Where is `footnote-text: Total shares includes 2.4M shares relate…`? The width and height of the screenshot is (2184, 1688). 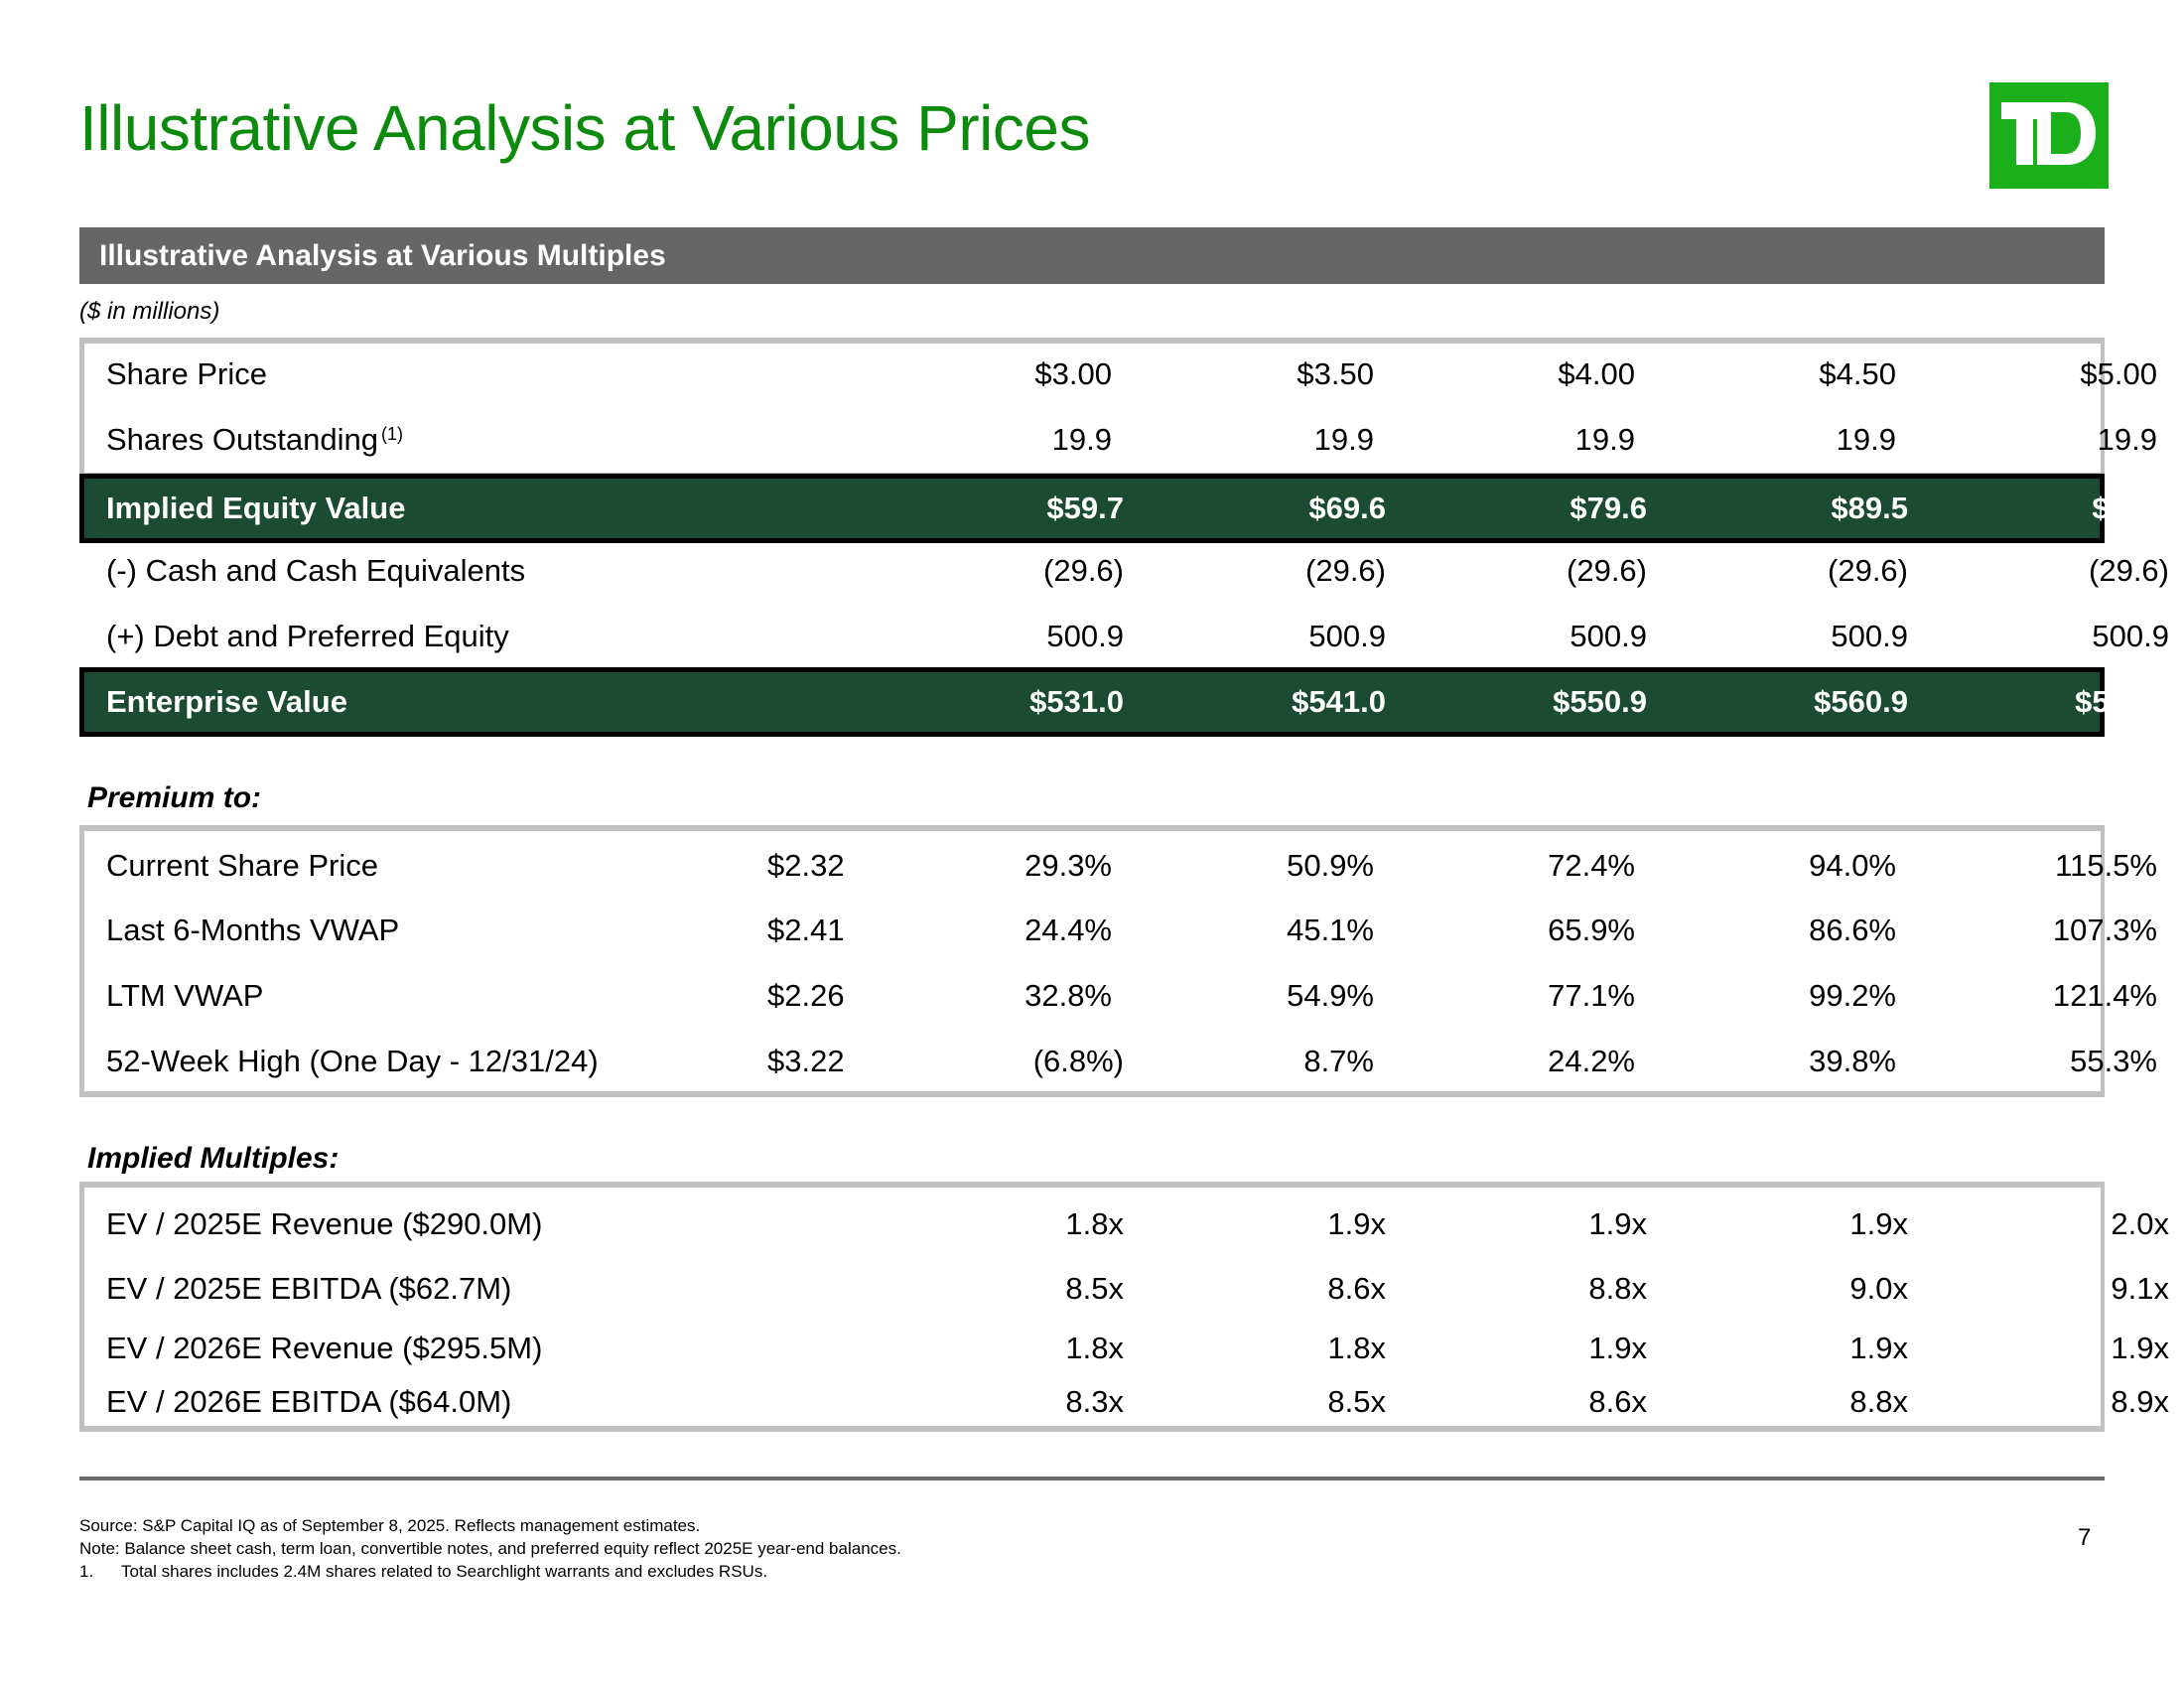
footnote-text: Total shares includes 2.4M shares relate… is located at coordinates (444, 1571).